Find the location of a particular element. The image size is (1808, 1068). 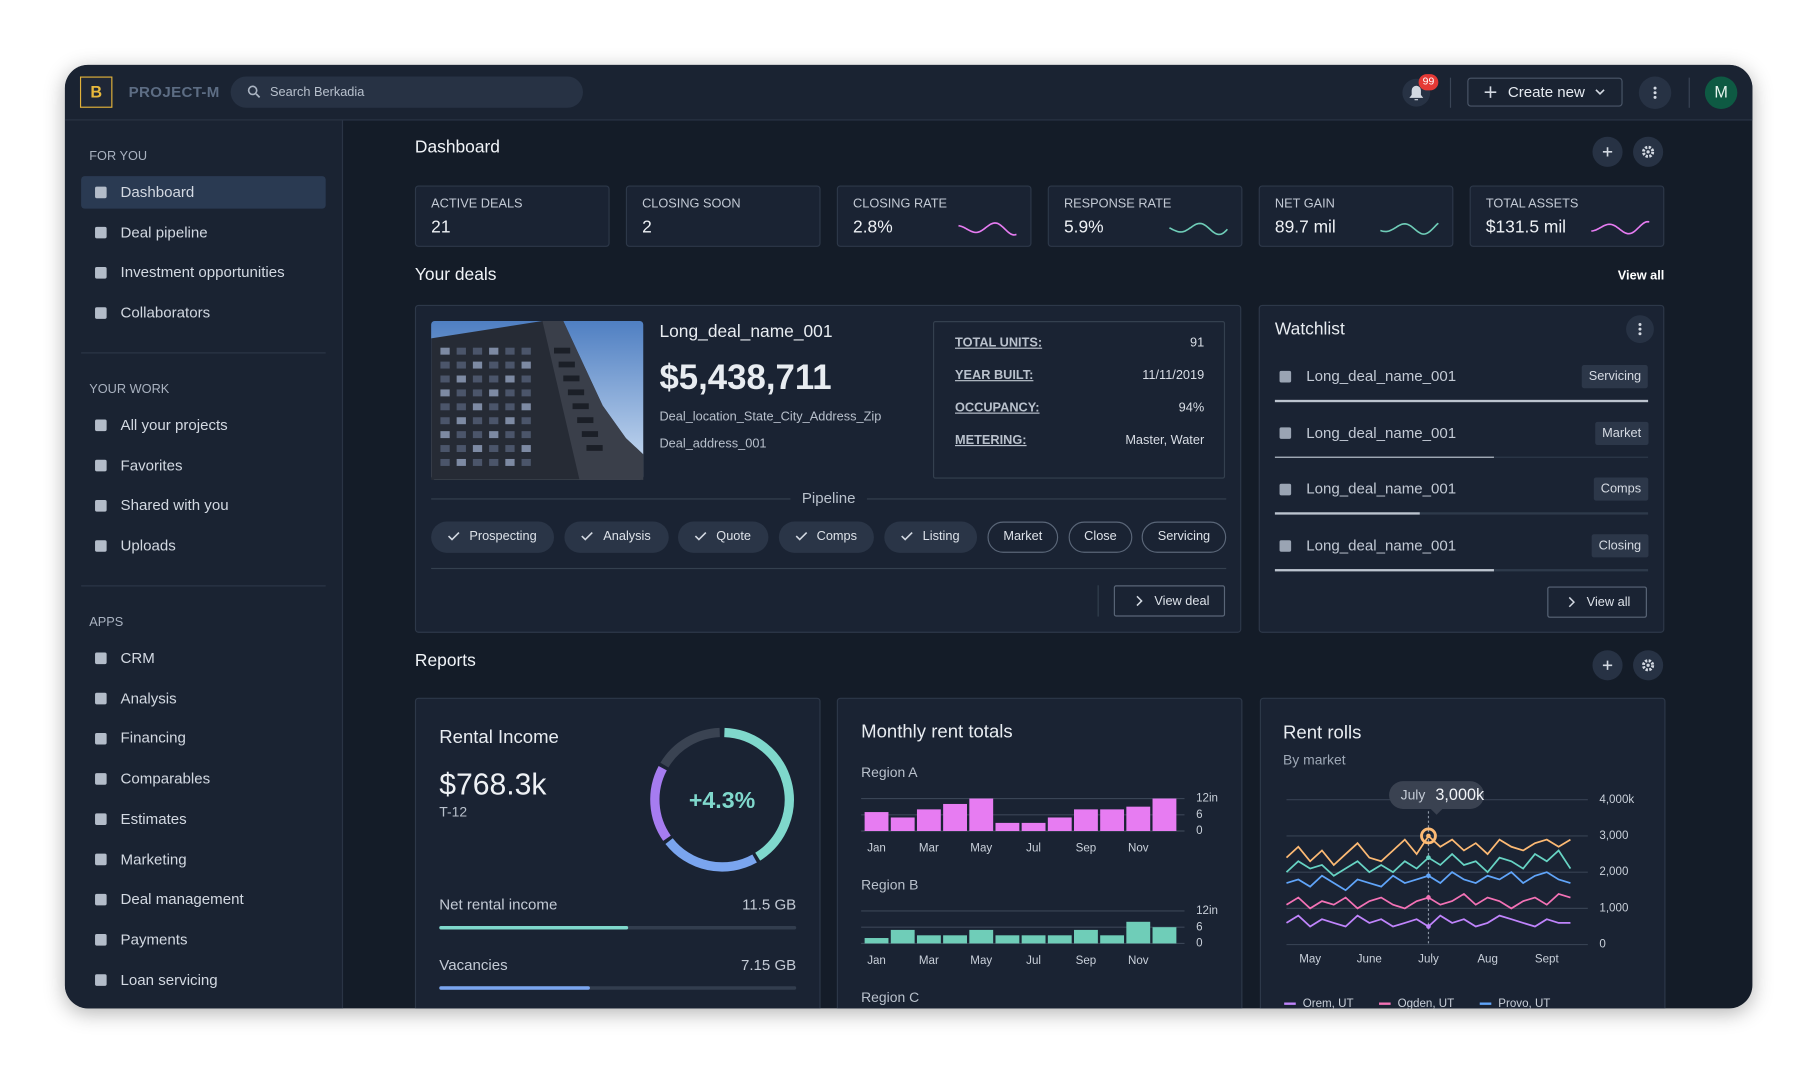

kpi-value: 2 is located at coordinates (647, 227).